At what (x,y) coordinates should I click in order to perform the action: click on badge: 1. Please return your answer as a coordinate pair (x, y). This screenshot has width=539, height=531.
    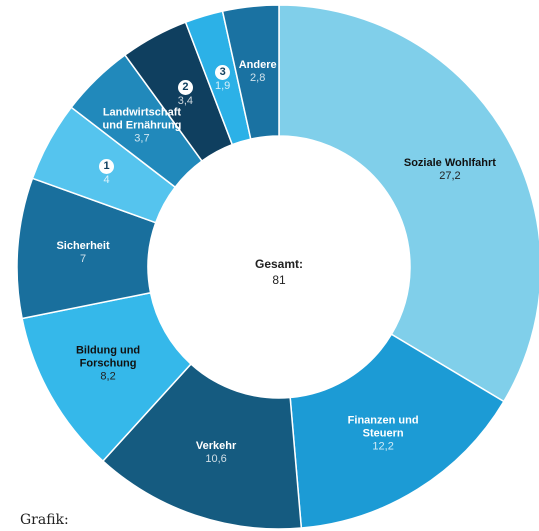
    Looking at the image, I should click on (107, 166).